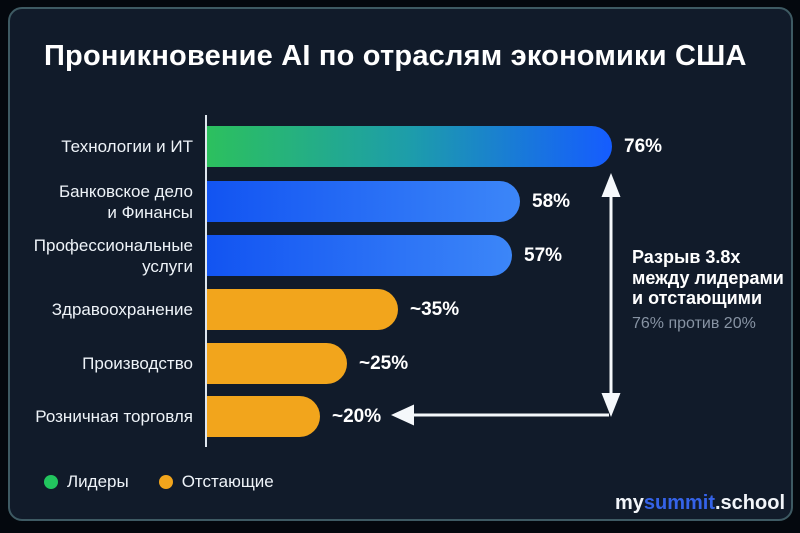 The width and height of the screenshot is (800, 533). I want to click on brand-logo-summit: summit, so click(679, 503).